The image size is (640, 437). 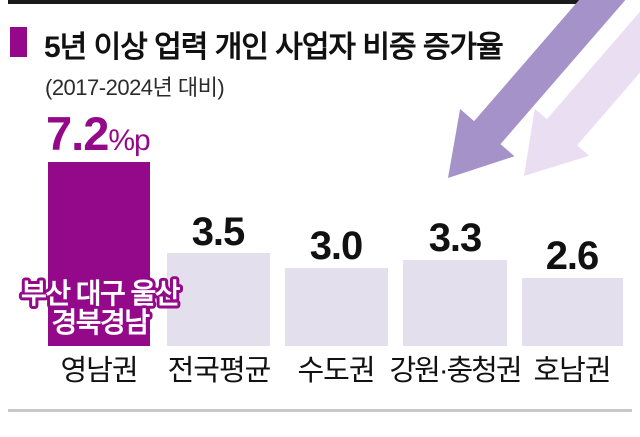 I want to click on bottom-axis-rule, so click(x=320, y=410).